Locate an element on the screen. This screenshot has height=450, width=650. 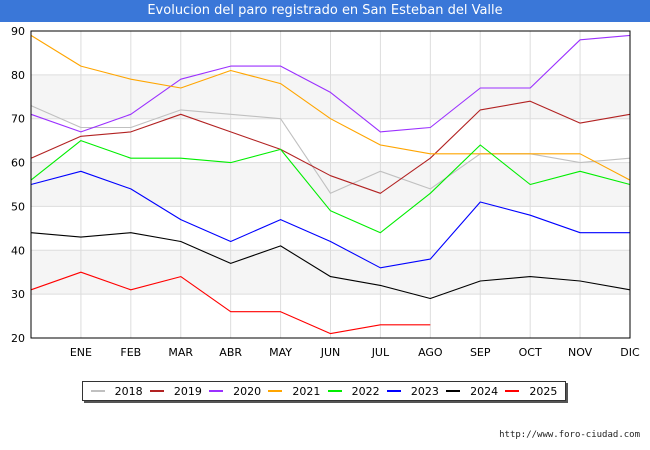
legend-item: 2025 is located at coordinates (531, 391).